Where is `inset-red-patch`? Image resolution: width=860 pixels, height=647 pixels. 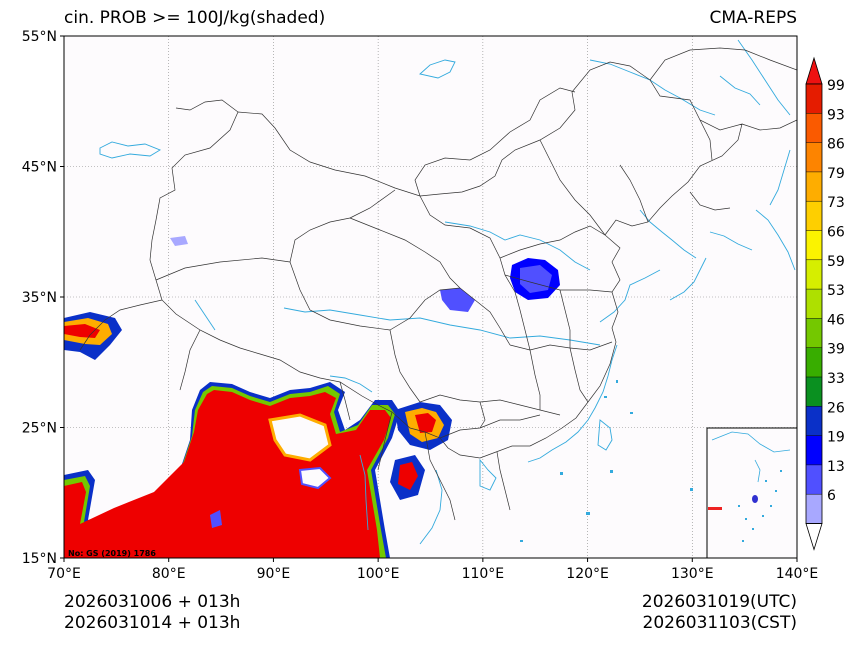 inset-red-patch is located at coordinates (715, 508).